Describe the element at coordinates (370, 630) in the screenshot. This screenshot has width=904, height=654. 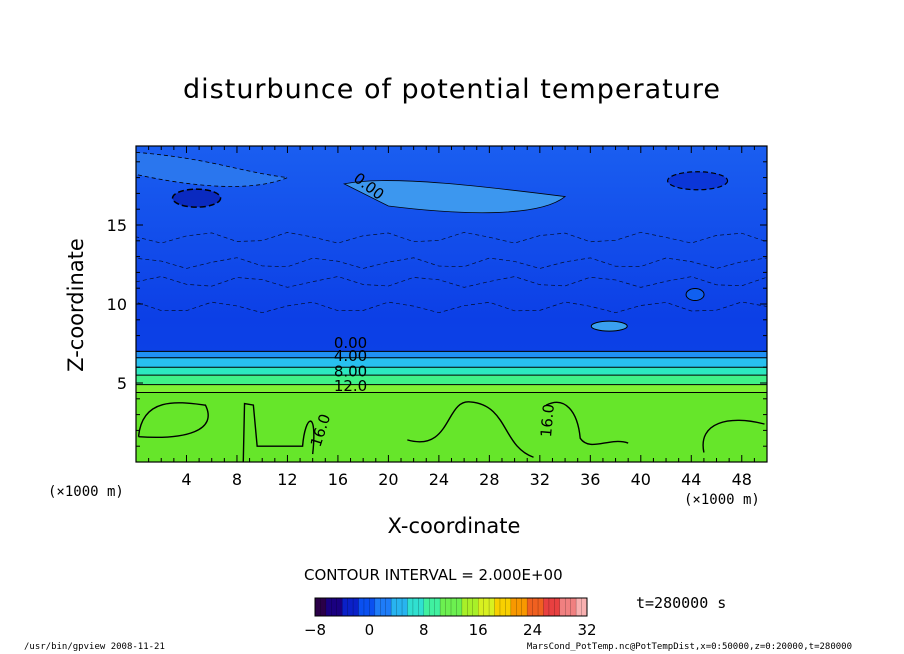
I see `colorbar-tick-label: 0` at that location.